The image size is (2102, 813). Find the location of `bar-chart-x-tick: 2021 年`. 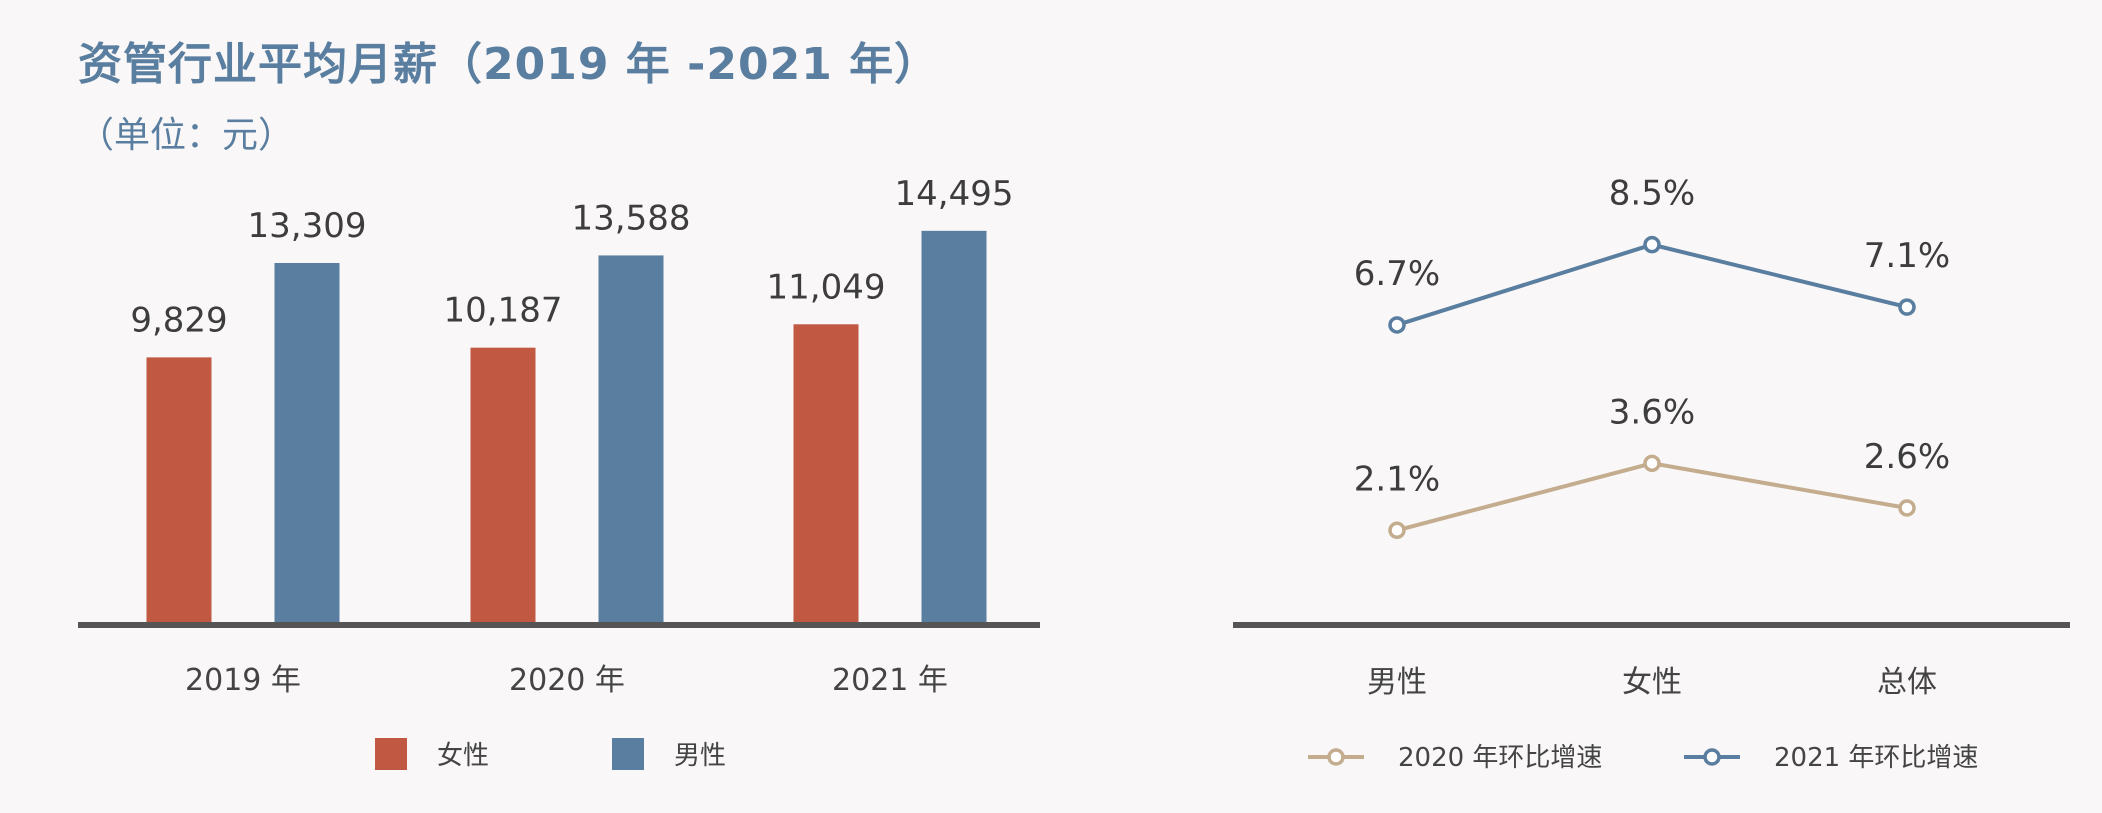

bar-chart-x-tick: 2021 年 is located at coordinates (890, 680).